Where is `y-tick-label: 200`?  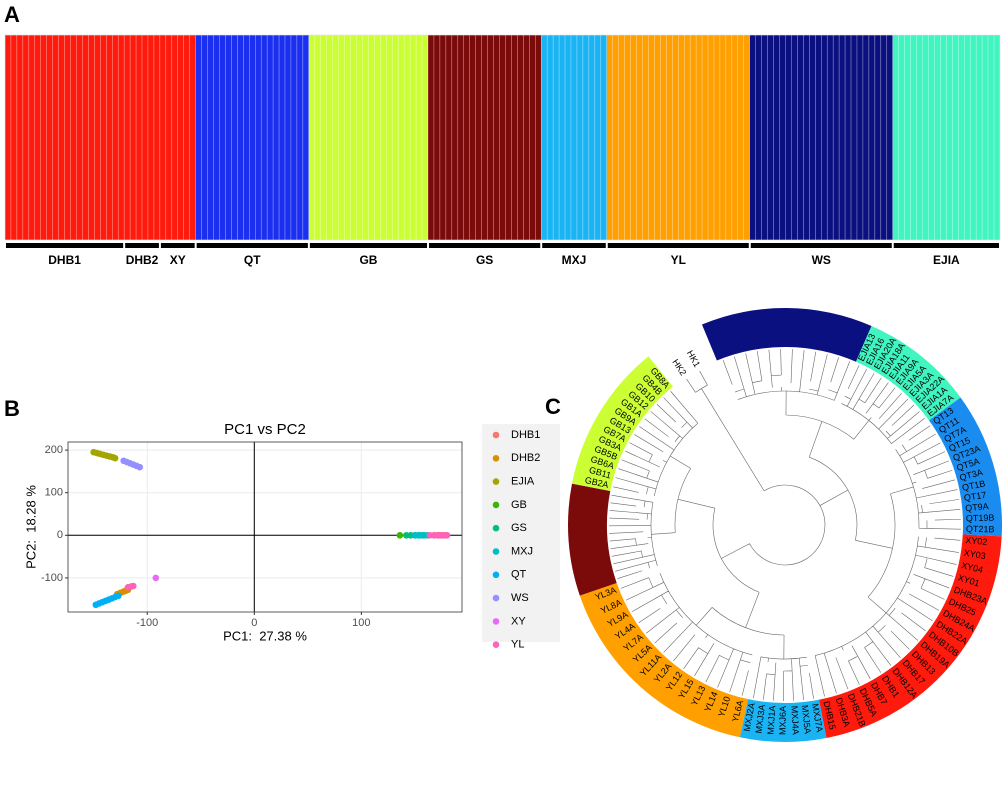 y-tick-label: 200 is located at coordinates (54, 450).